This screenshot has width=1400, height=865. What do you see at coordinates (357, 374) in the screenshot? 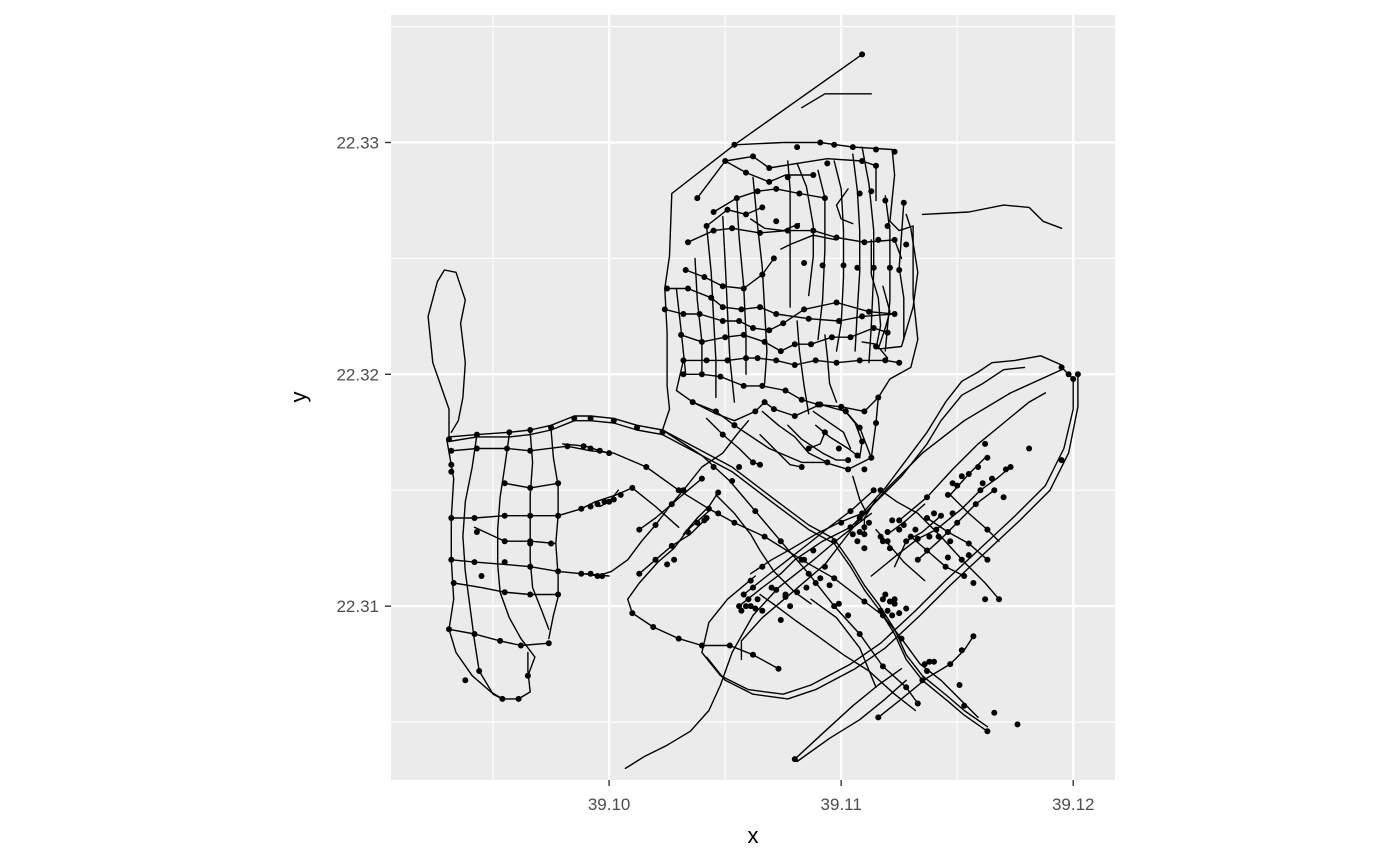
I see `y-tick-label: 22.32` at bounding box center [357, 374].